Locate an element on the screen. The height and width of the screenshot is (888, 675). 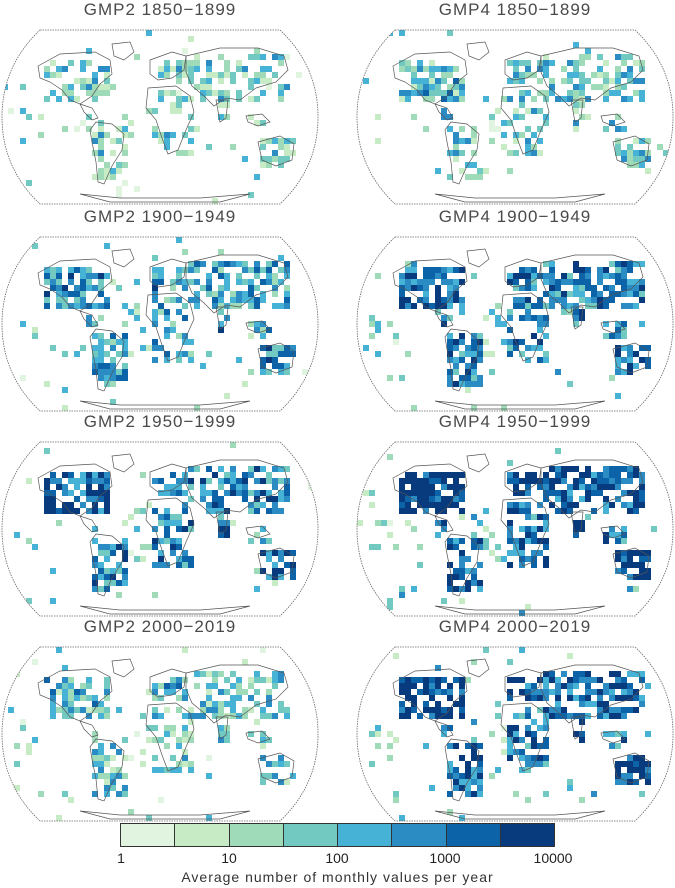
world-map is located at coordinates (515, 324).